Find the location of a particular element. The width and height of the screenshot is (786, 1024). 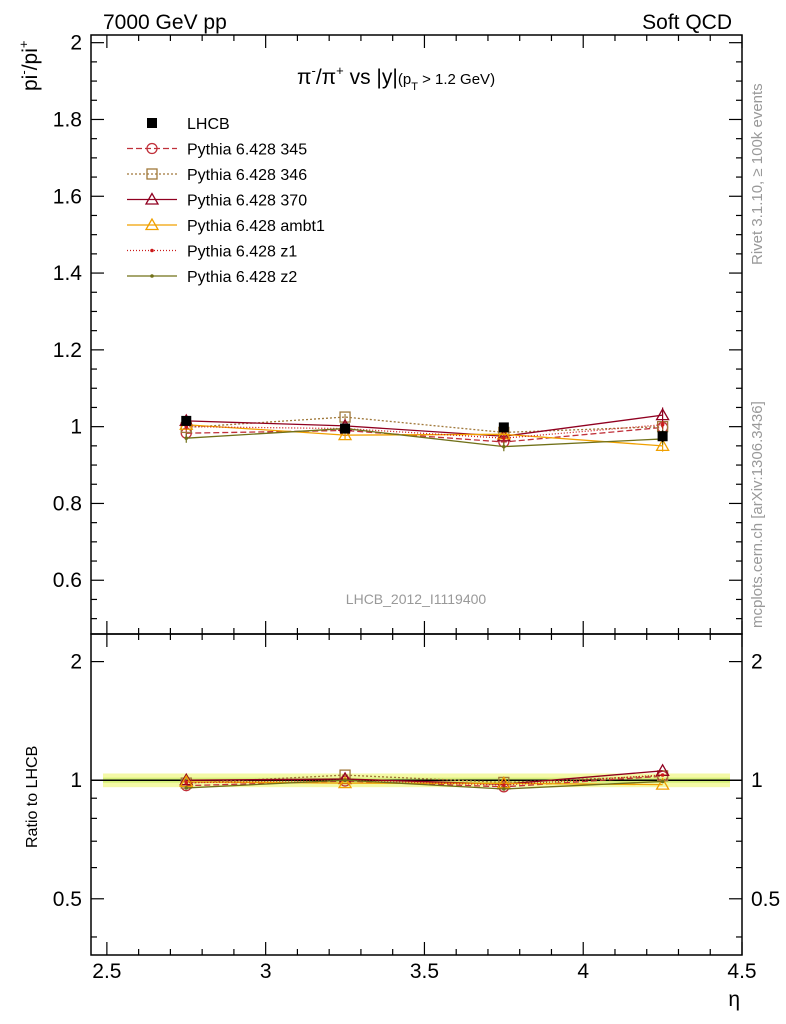

series-3-line is located at coordinates (424, 435).